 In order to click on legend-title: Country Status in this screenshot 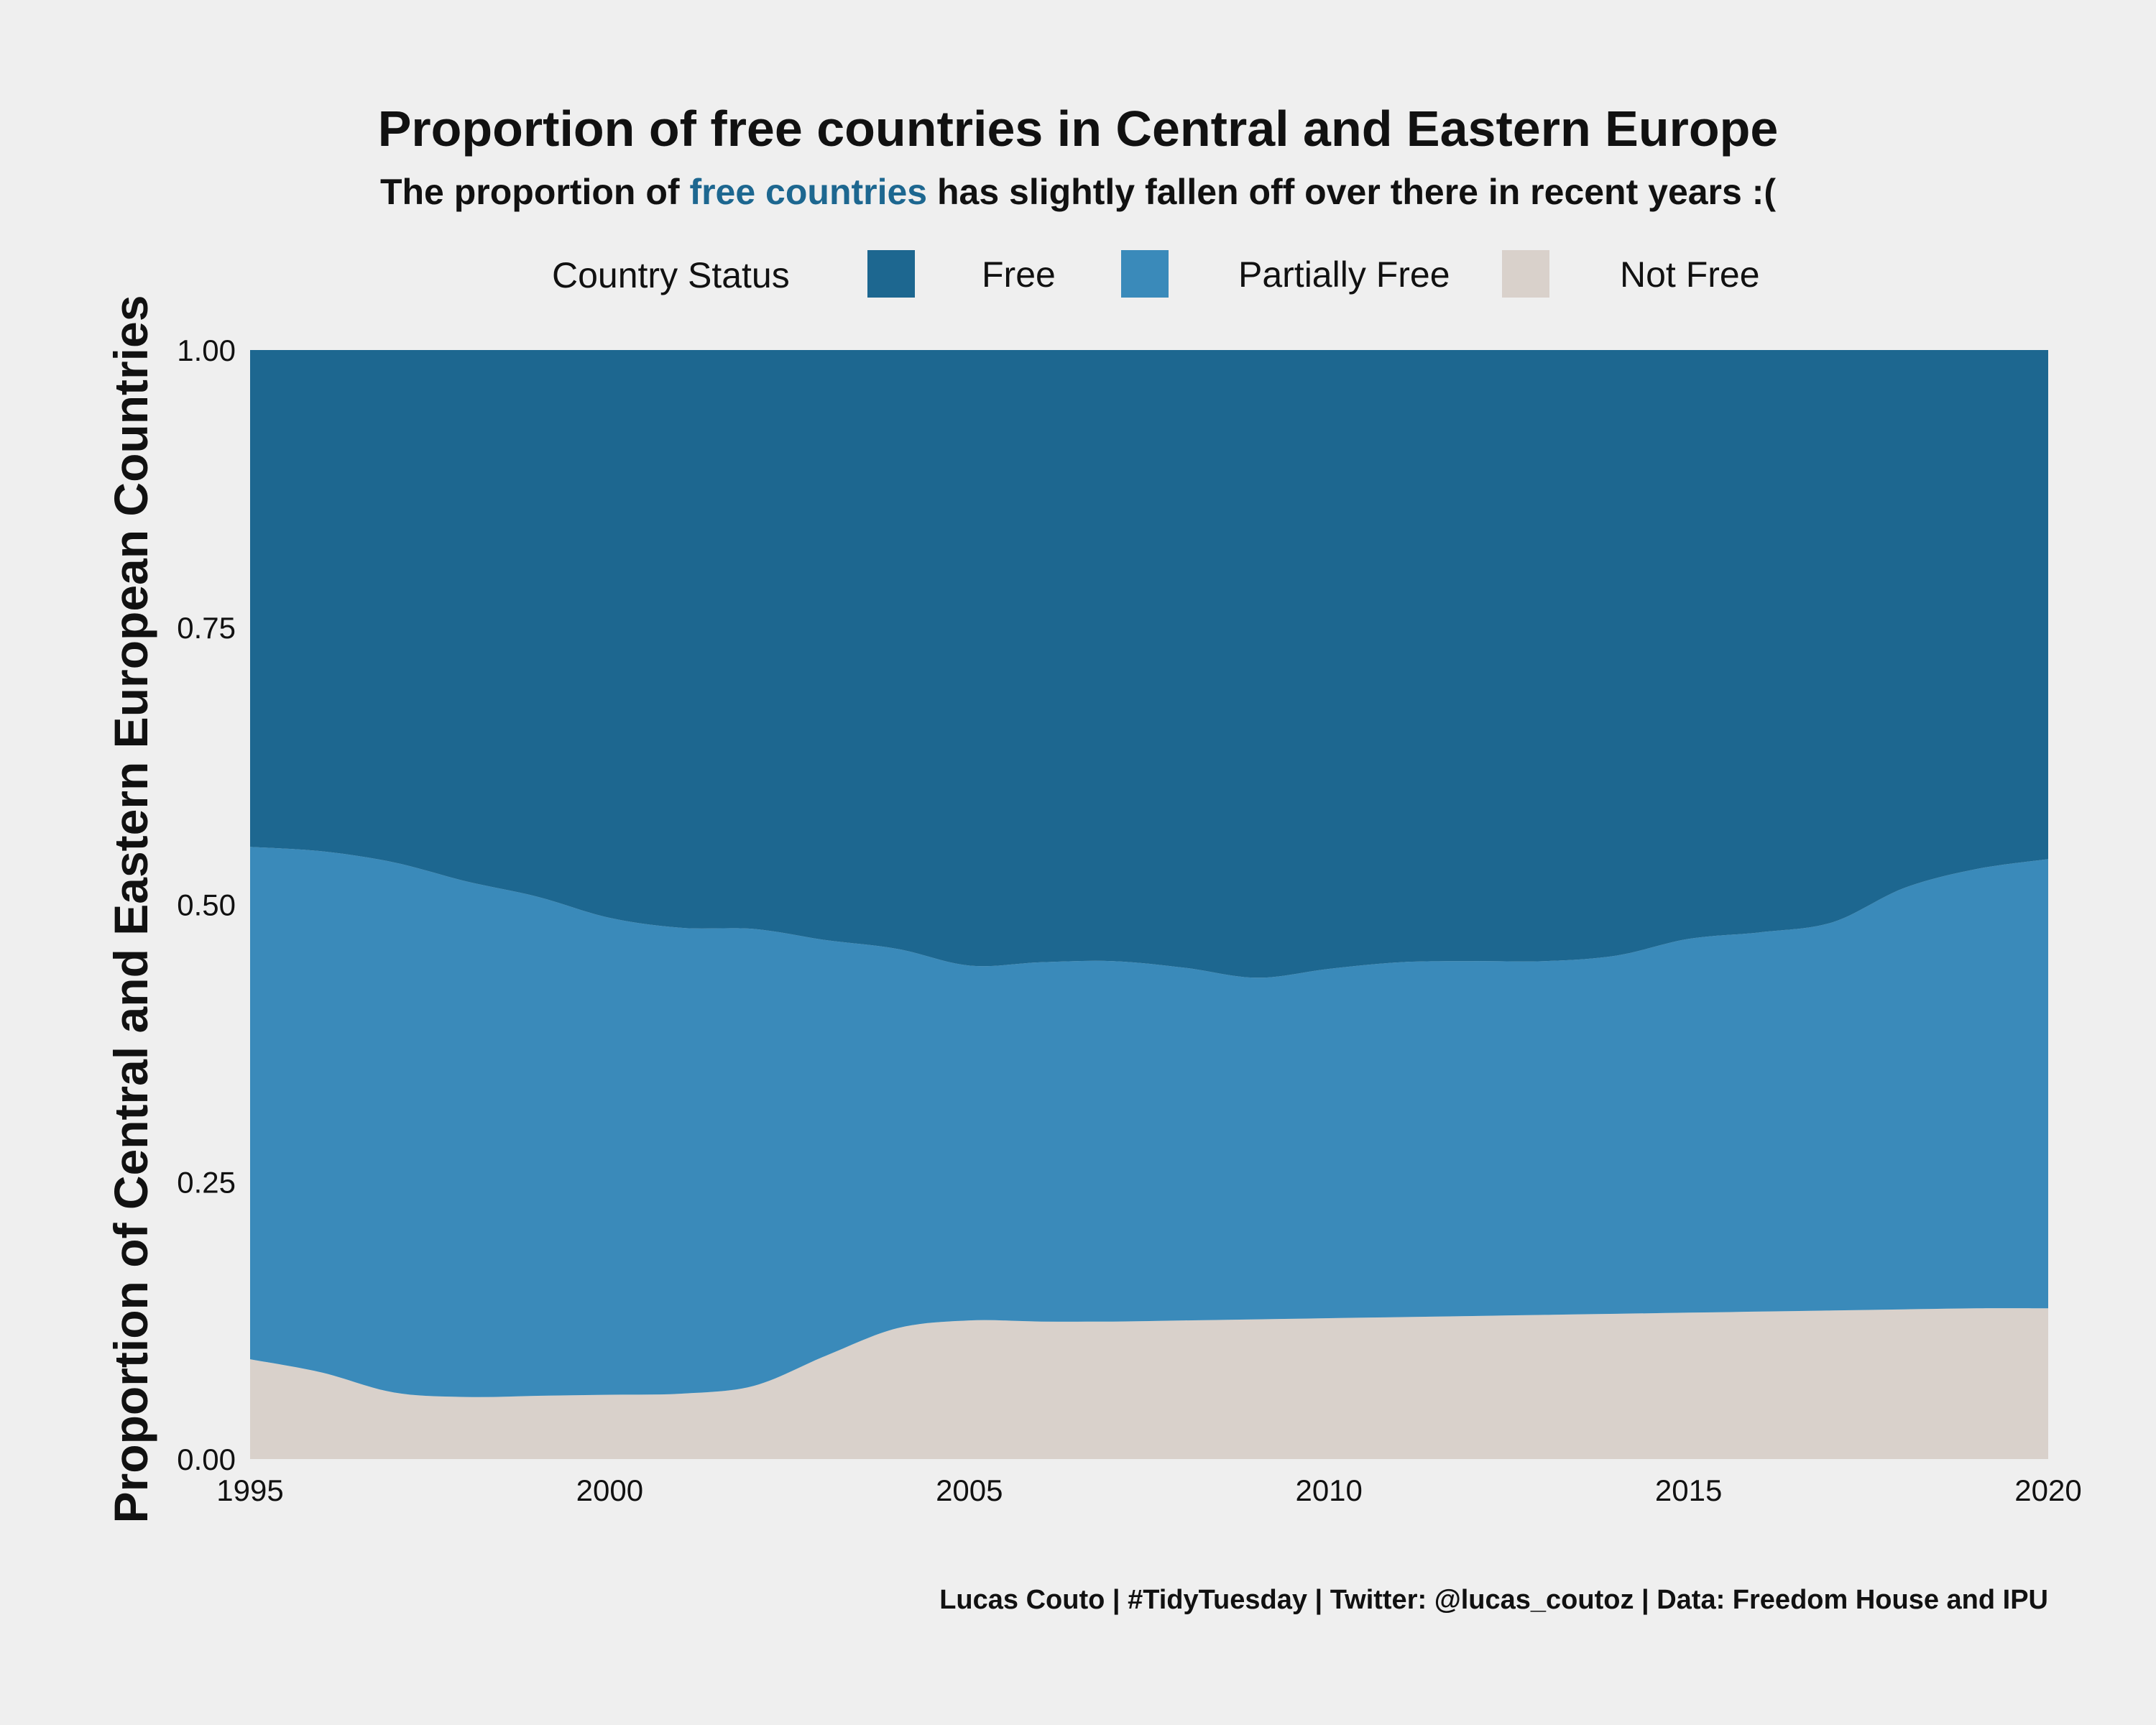, I will do `click(671, 275)`.